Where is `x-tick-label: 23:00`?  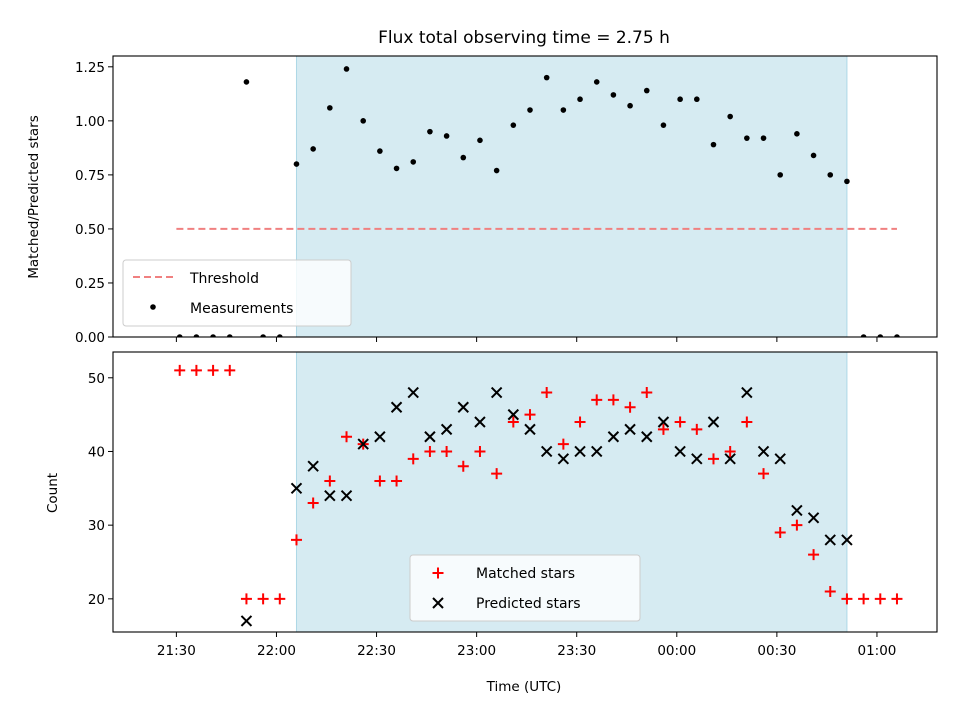 x-tick-label: 23:00 is located at coordinates (476, 651).